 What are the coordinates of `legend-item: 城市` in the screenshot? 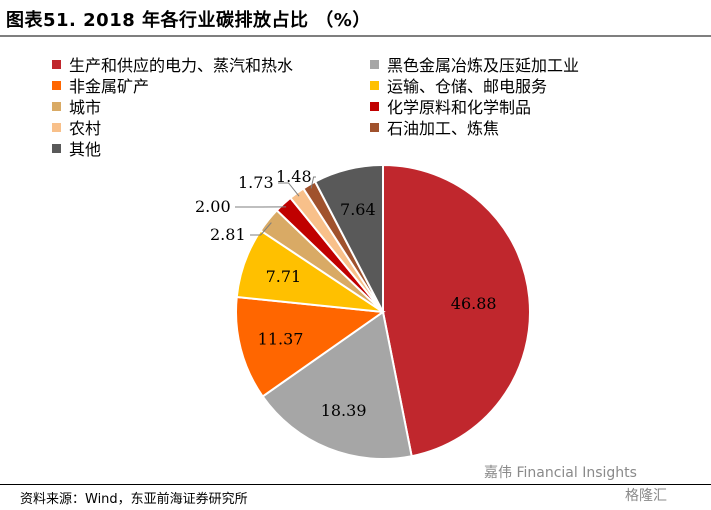 It's located at (76, 108).